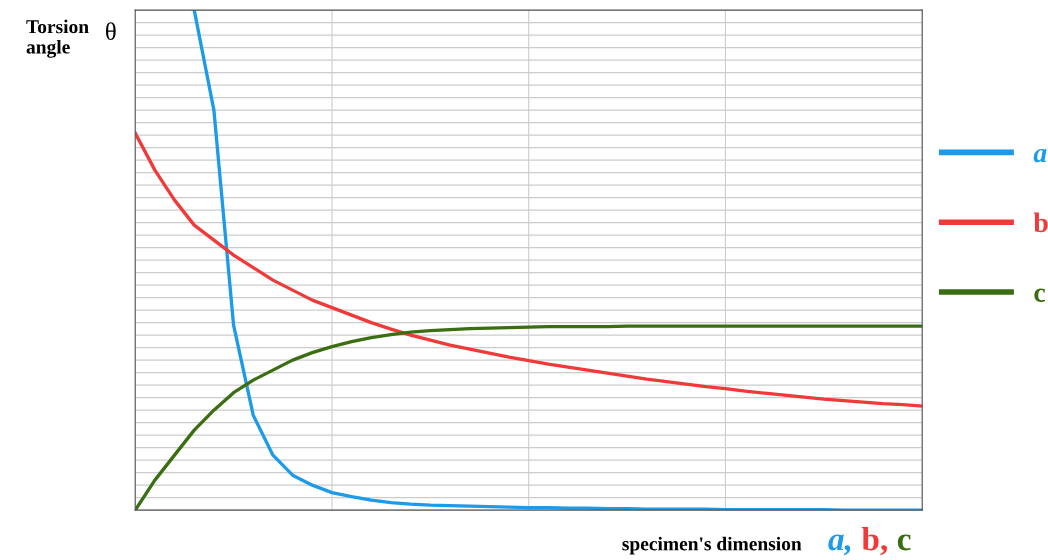 The width and height of the screenshot is (1048, 560). Describe the element at coordinates (110, 31) in the screenshot. I see `text: θ` at that location.